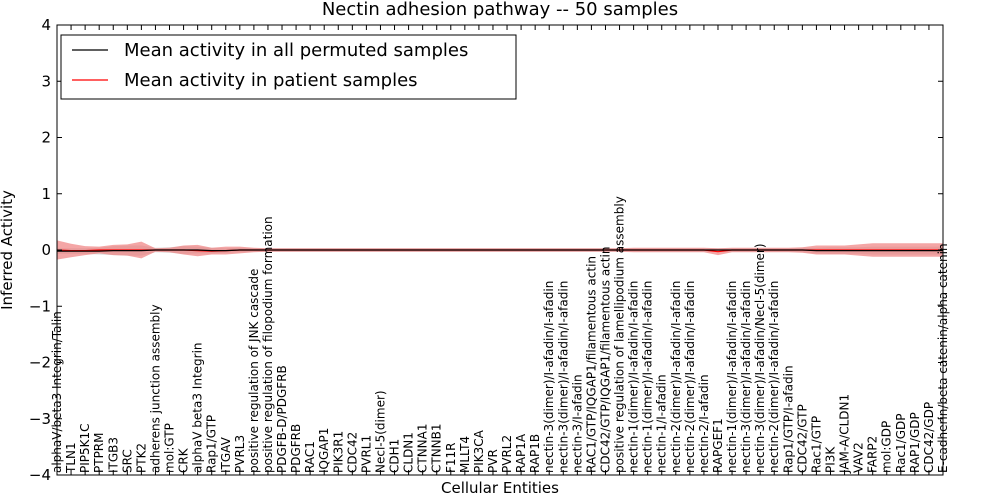 This screenshot has height=500, width=1000. Describe the element at coordinates (46, 138) in the screenshot. I see `y-tick-label: 2` at that location.